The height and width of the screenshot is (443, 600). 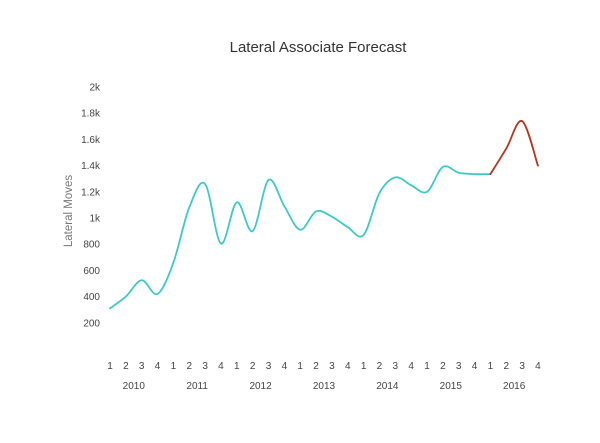 I want to click on y-tick-label: 600, so click(x=91, y=271).